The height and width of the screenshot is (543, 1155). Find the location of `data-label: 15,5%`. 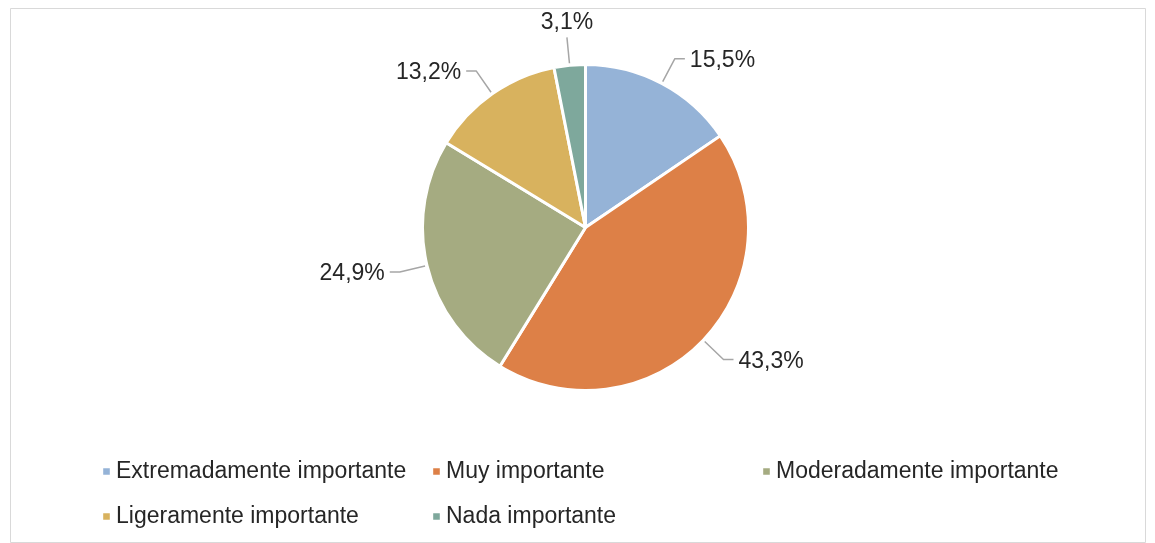

data-label: 15,5% is located at coordinates (722, 58).